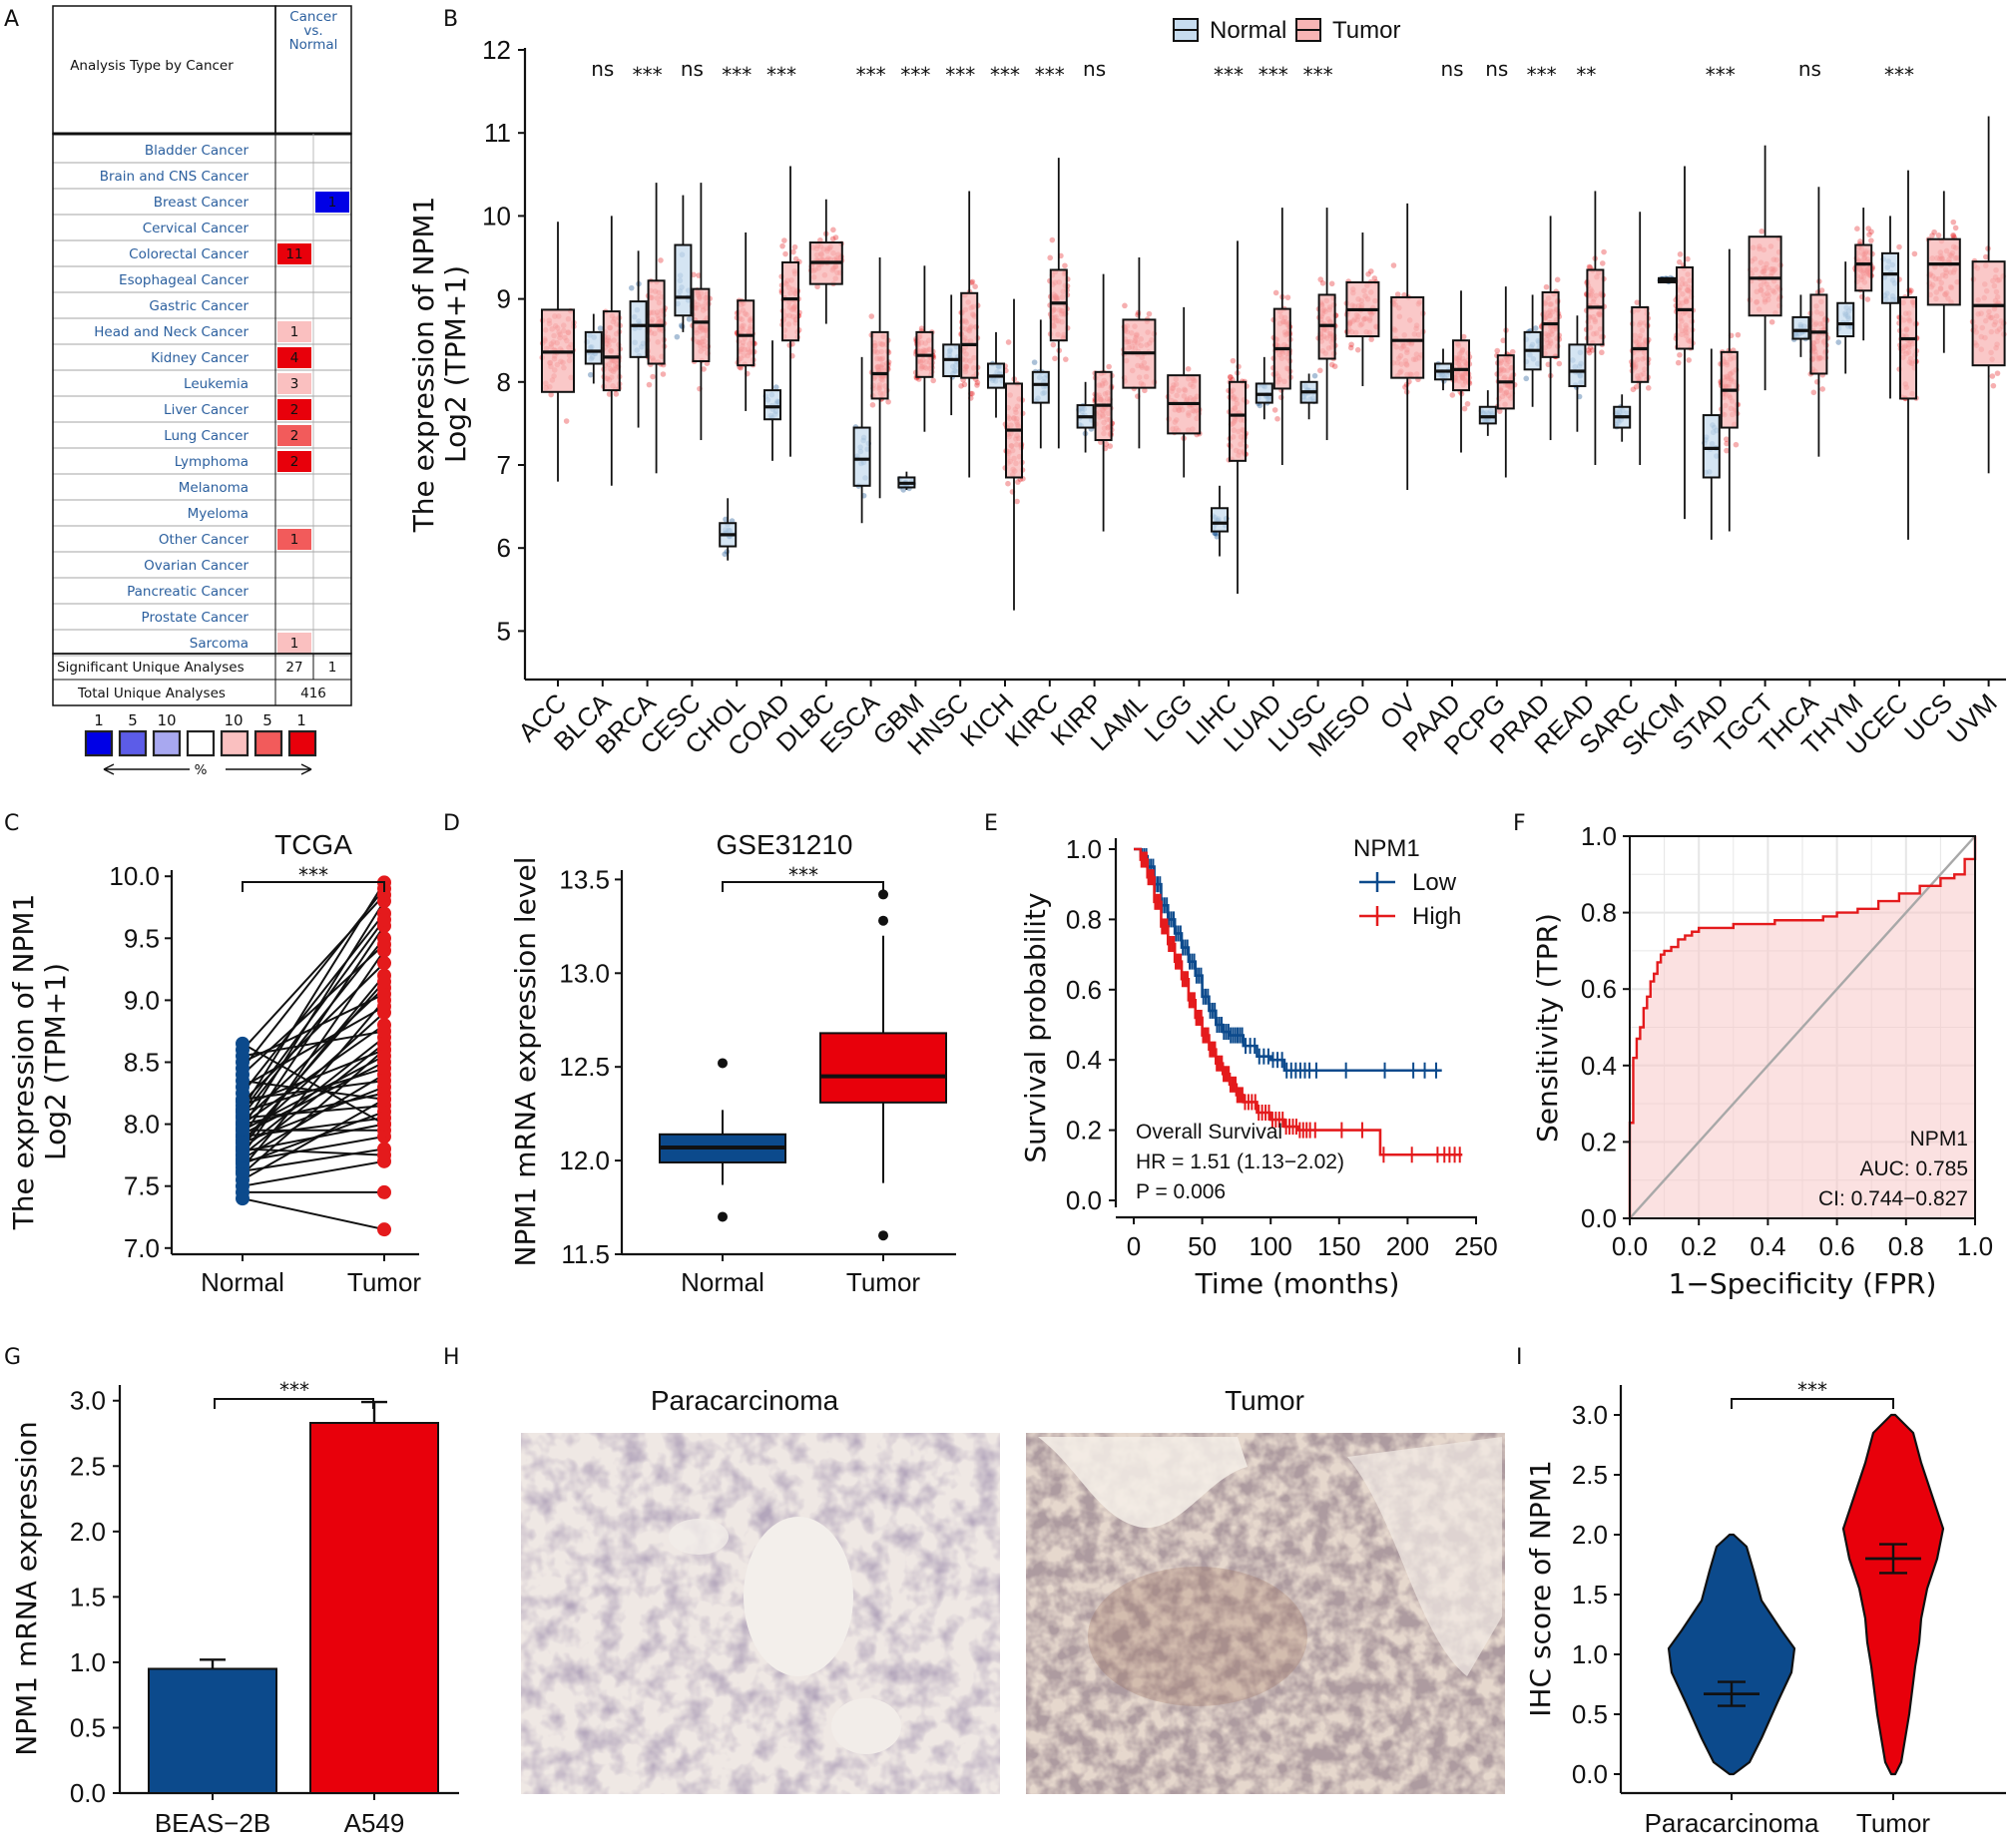  What do you see at coordinates (1732, 1823) in the screenshot?
I see `panel-i-x-para: Paracarcinoma` at bounding box center [1732, 1823].